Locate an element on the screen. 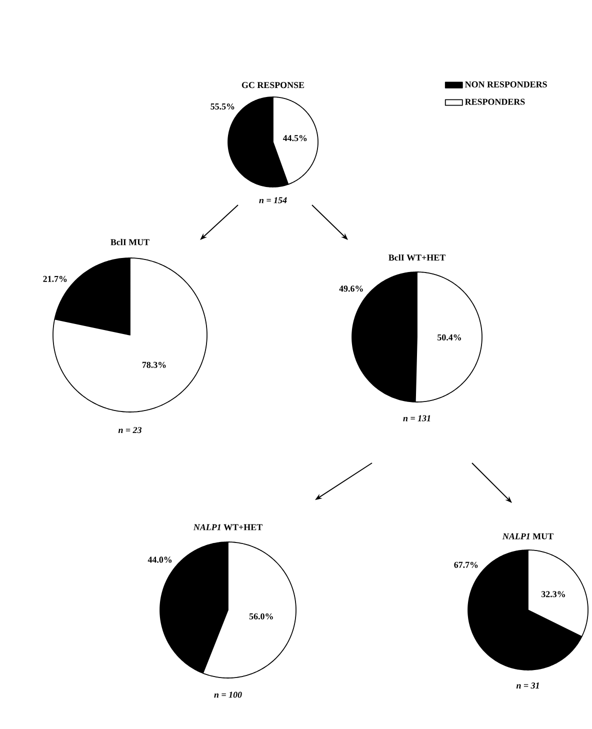  data-label: 44.5% is located at coordinates (294, 138).